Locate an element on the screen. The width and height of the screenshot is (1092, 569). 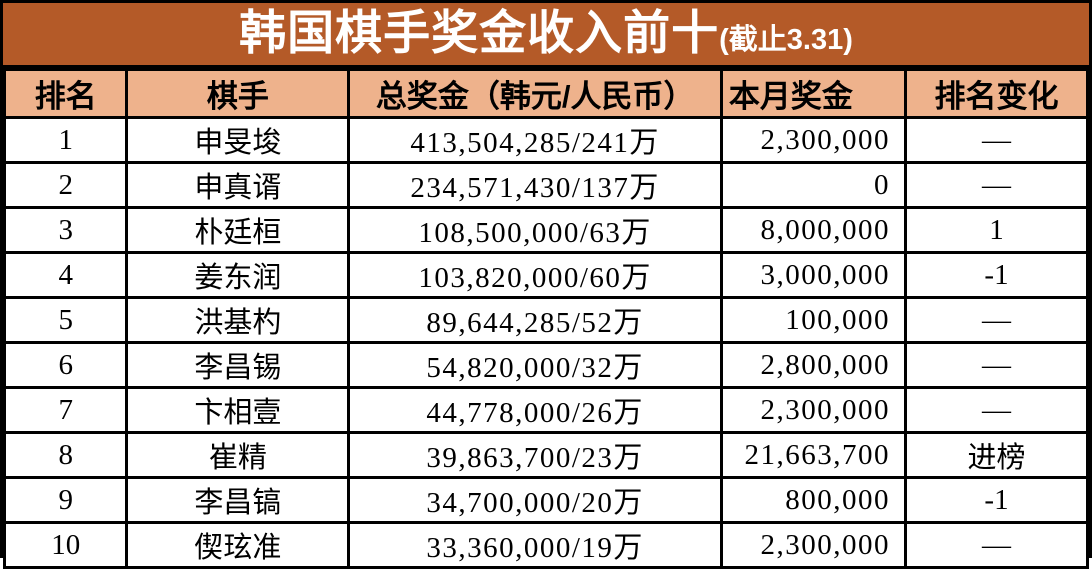
column-header-rank-change: 排名变化 is located at coordinates (996, 93).